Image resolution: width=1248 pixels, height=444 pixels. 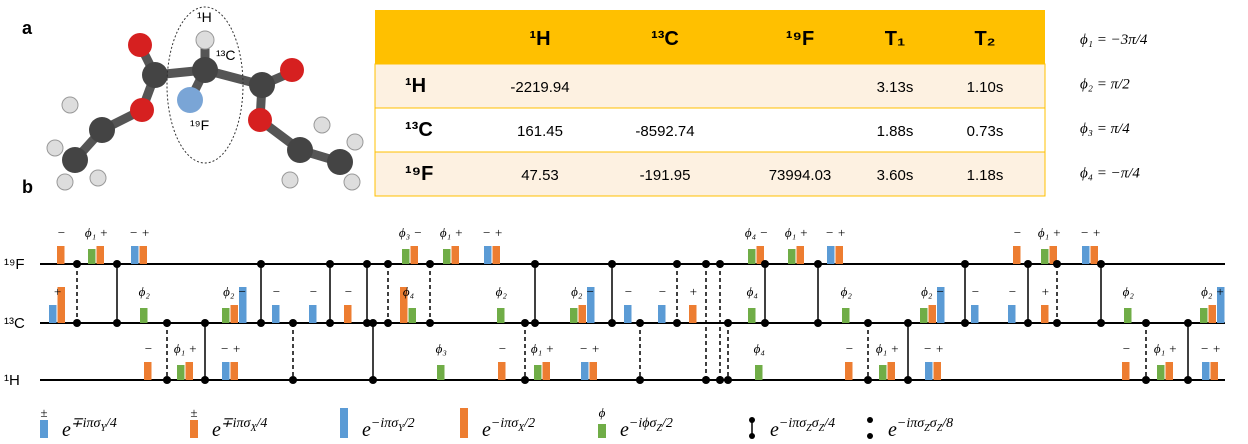 I want to click on table-cell: 73994.03, so click(x=800, y=175).